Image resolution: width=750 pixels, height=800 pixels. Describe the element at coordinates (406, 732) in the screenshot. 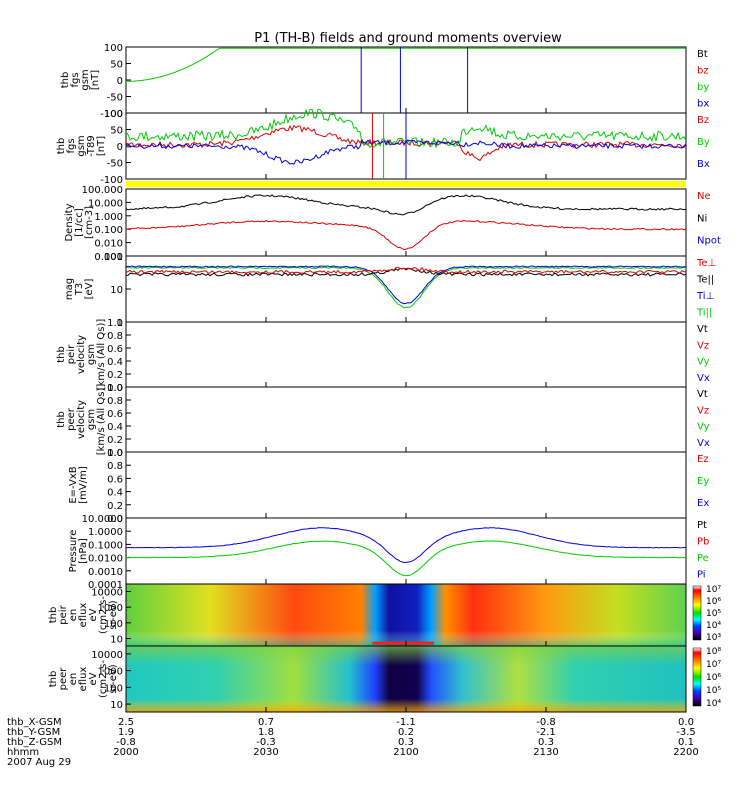

I see `footer-value: 0.2` at that location.